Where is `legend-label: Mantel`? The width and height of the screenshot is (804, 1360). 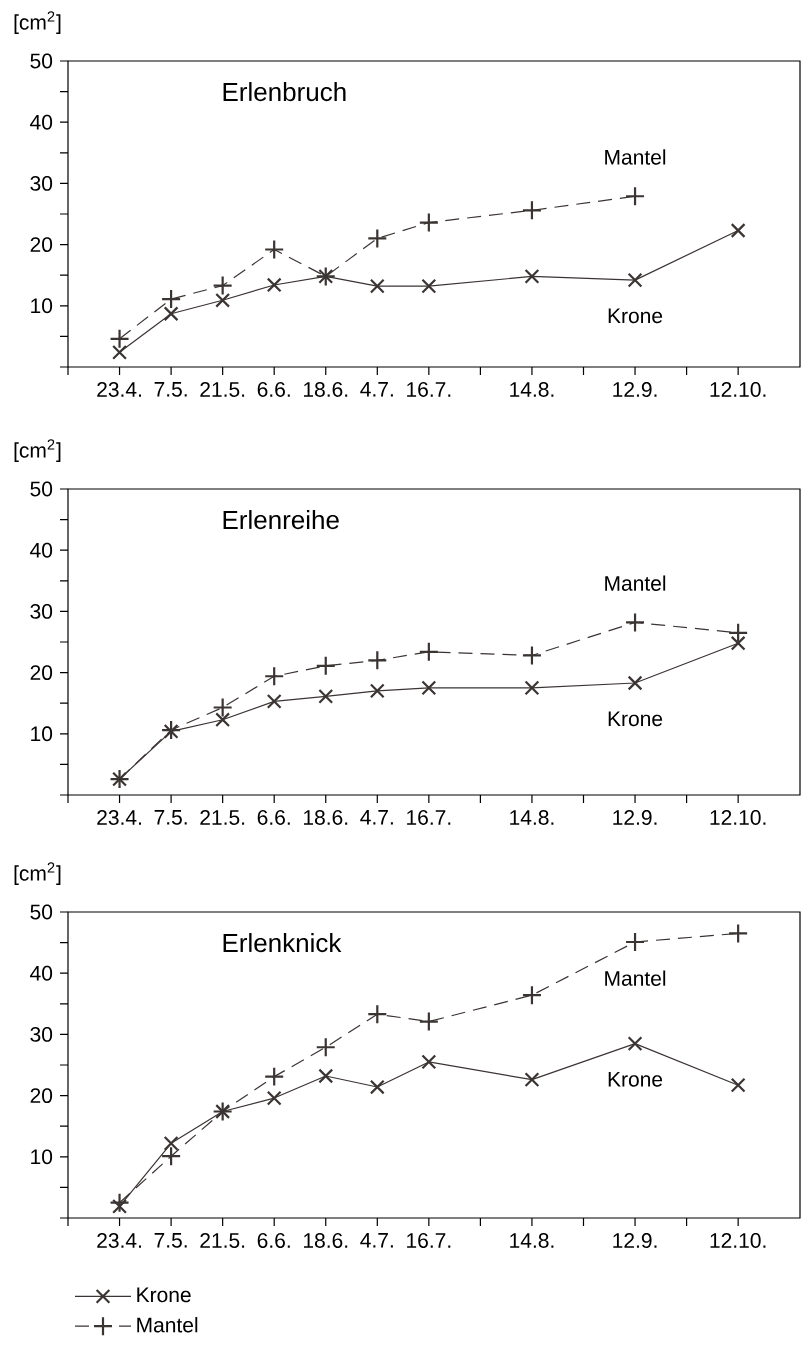
legend-label: Mantel is located at coordinates (167, 1325).